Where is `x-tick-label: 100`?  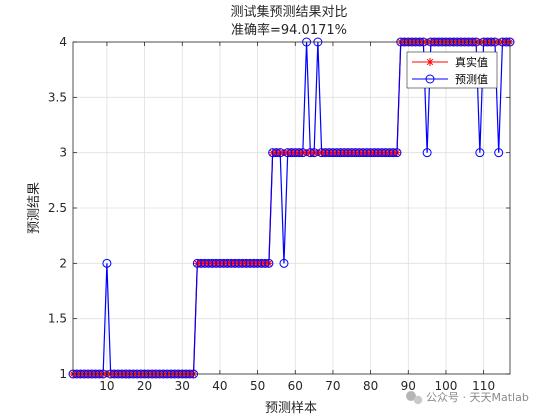
x-tick-label: 100 is located at coordinates (446, 386).